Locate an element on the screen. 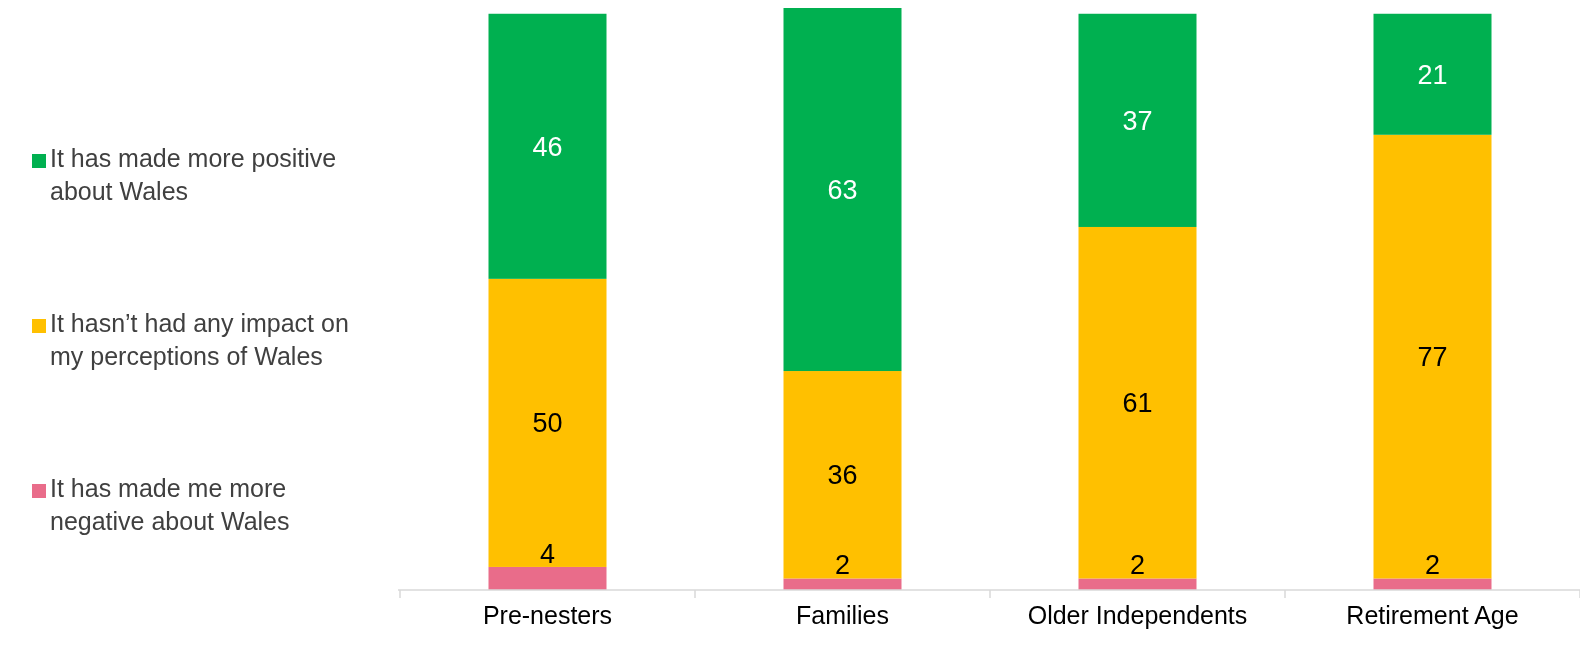  x-tick-label: Pre-nesters is located at coordinates (547, 615).